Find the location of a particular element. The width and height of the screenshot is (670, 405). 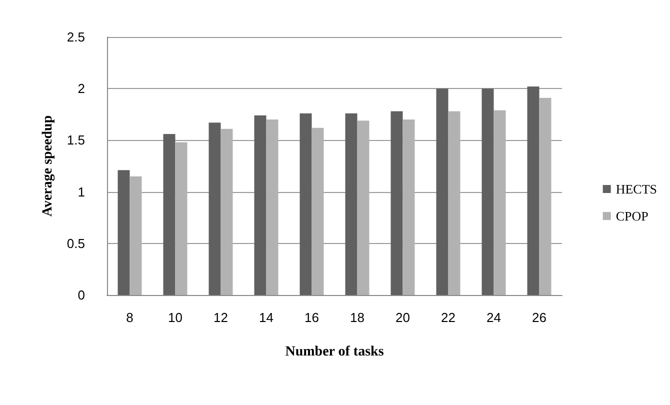

x-tick-label: 26 is located at coordinates (539, 317).